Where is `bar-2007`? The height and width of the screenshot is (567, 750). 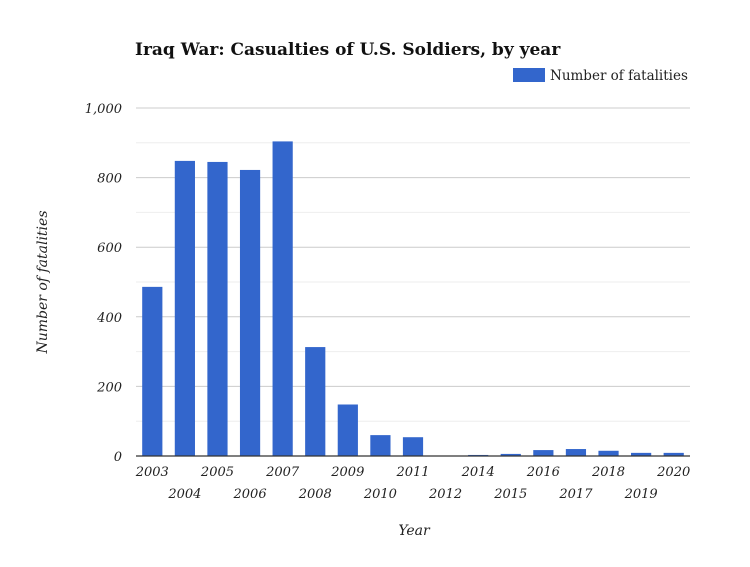 bar-2007 is located at coordinates (282, 298).